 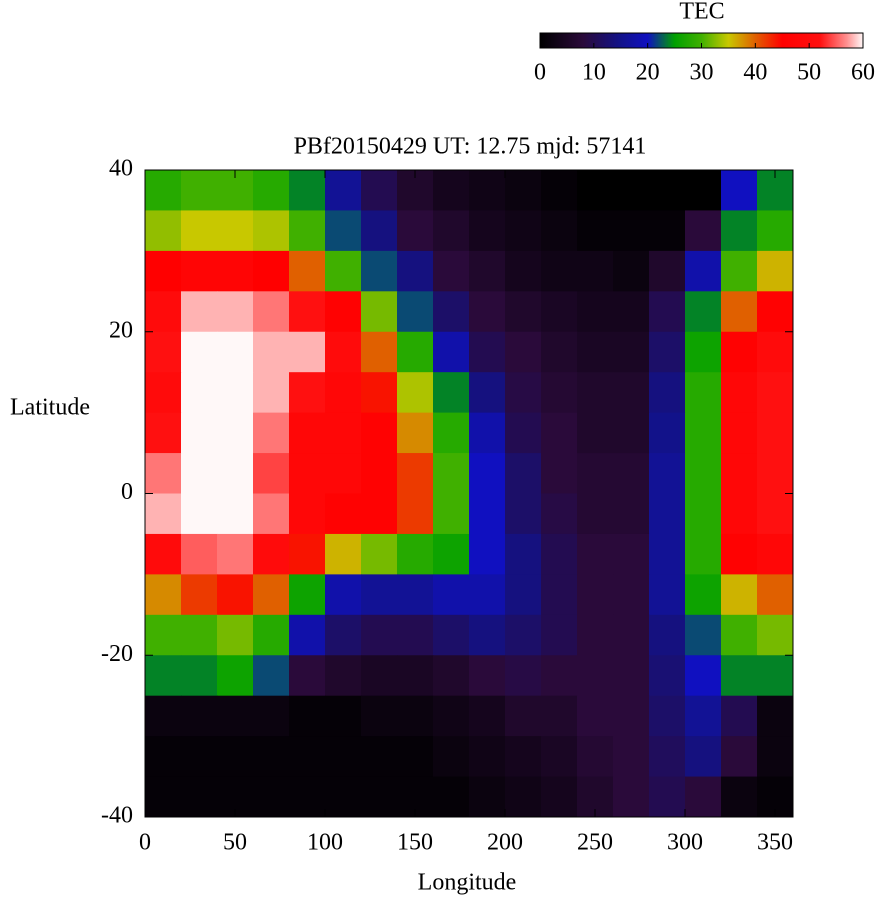 I want to click on y-axis-label: Latitude, so click(x=50, y=408).